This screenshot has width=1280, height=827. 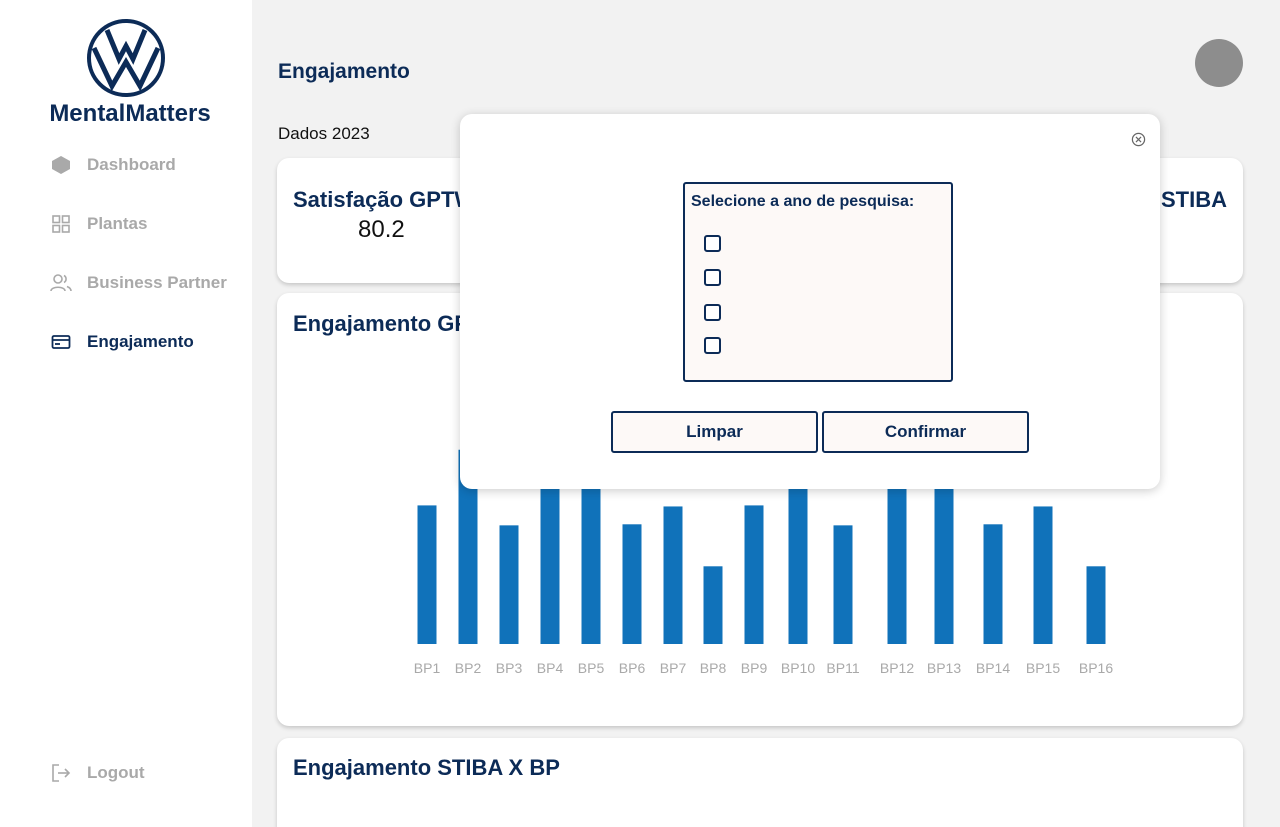 What do you see at coordinates (993, 584) in the screenshot?
I see `bar-bp14` at bounding box center [993, 584].